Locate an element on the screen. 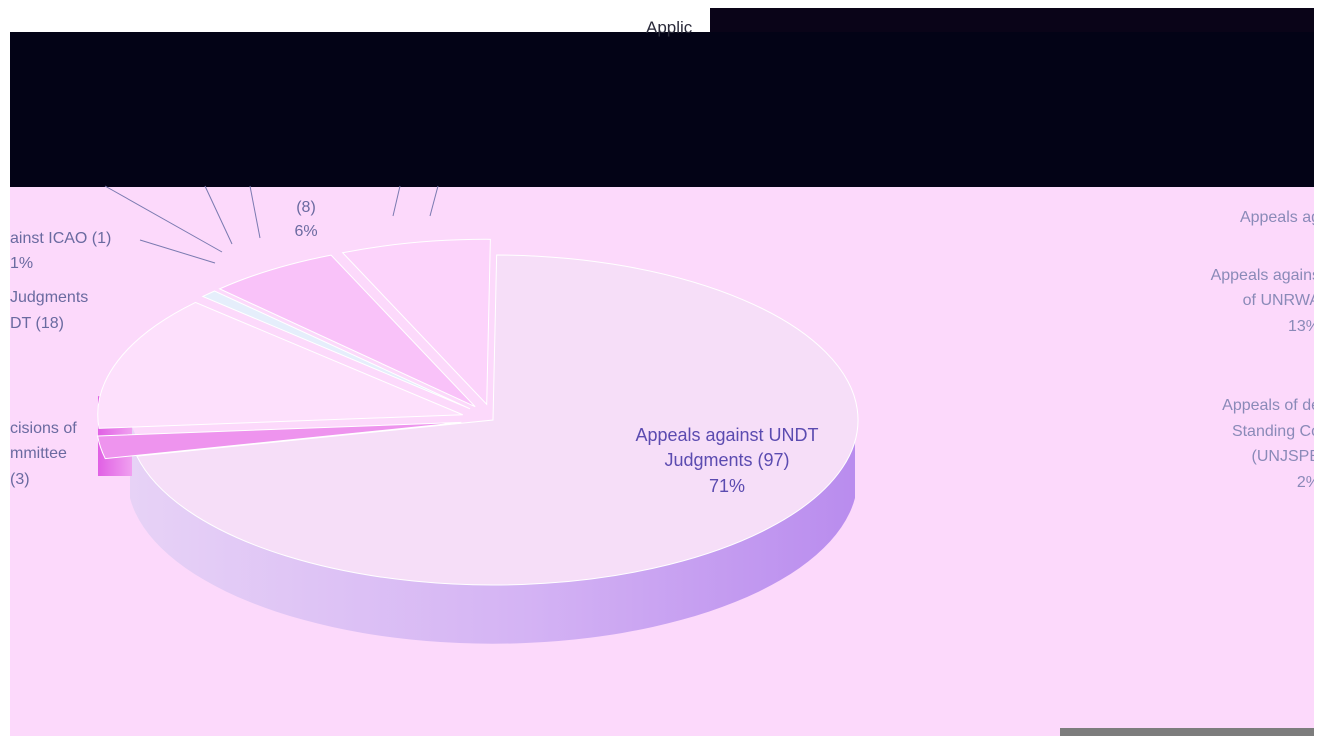 Image resolution: width=1323 pixels, height=744 pixels. svg-text: (8) is located at coordinates (306, 207).